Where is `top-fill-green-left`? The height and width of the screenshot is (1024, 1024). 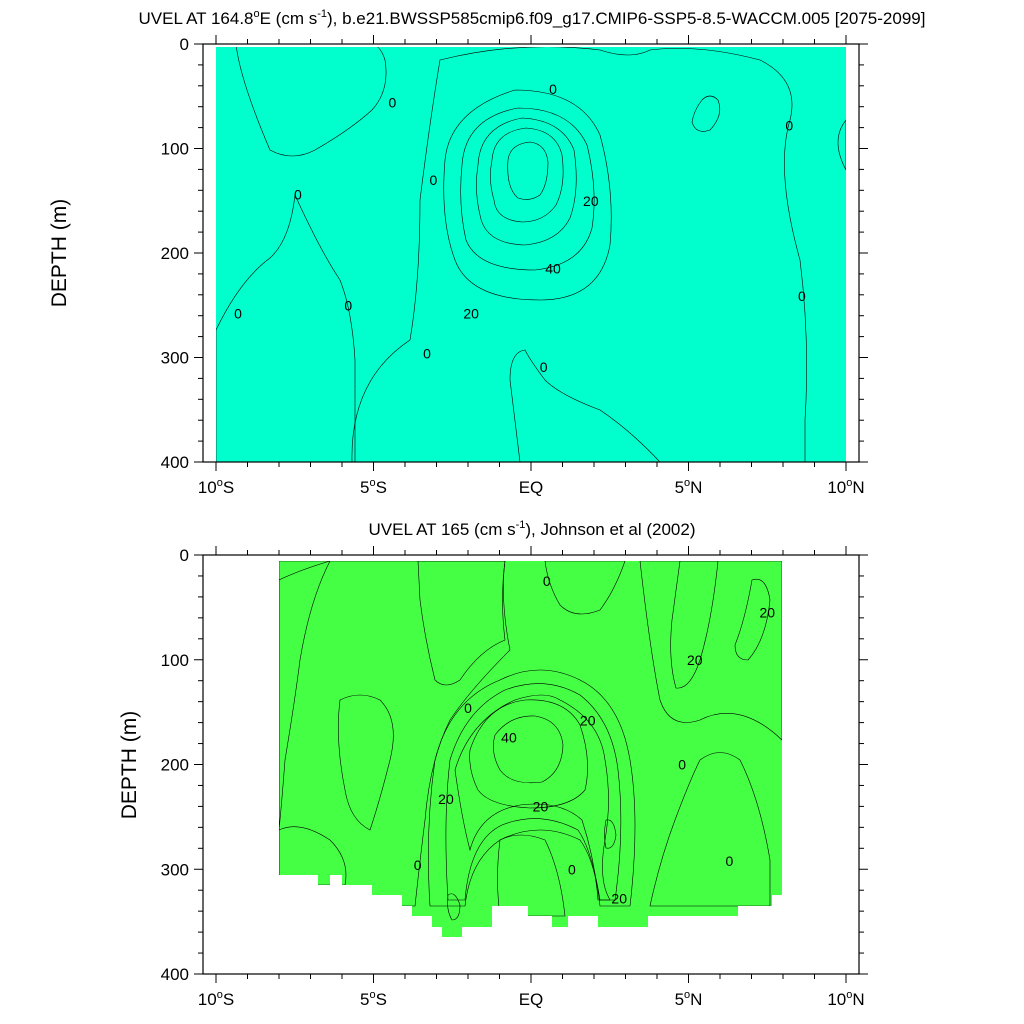
top-fill-green-left is located at coordinates (311, 100).